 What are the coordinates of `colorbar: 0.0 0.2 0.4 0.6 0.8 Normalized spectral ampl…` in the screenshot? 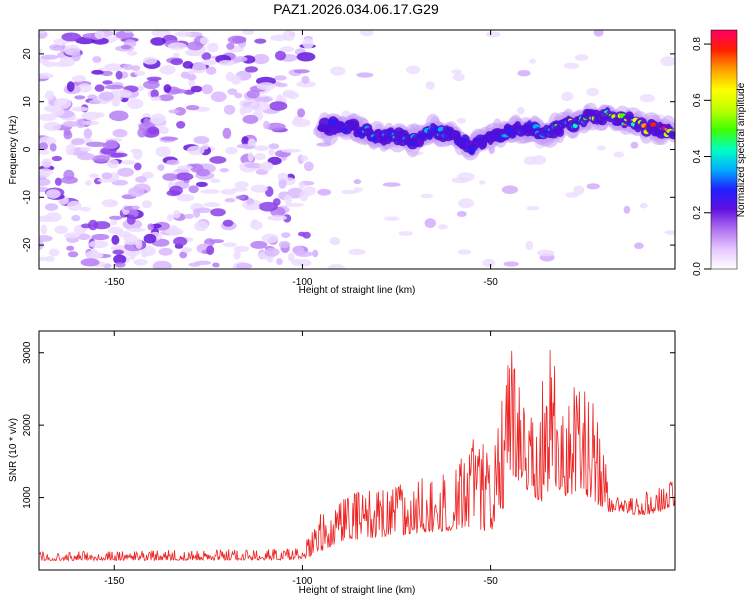 It's located at (719, 152).